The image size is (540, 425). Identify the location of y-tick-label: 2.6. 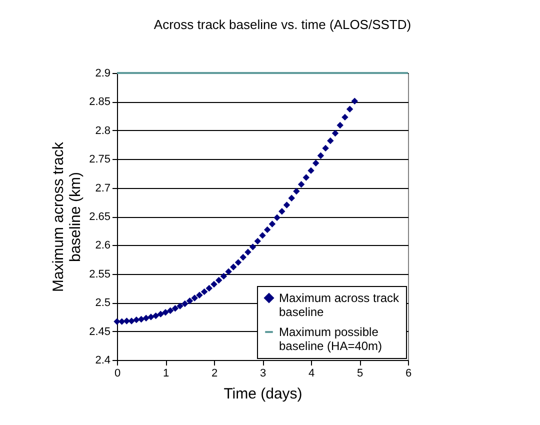
(102, 246).